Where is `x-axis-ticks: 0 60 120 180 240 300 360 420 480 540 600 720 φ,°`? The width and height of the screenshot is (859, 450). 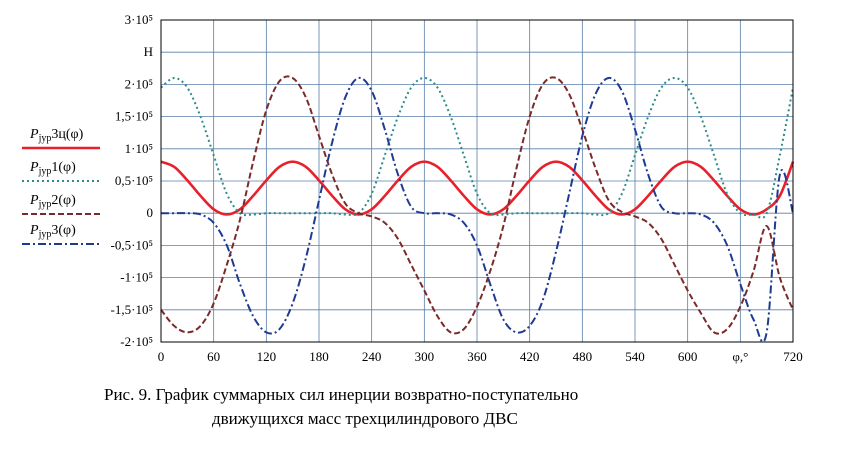
x-axis-ticks: 0 60 120 180 240 300 360 420 480 540 600 720 φ,° is located at coordinates (480, 356).